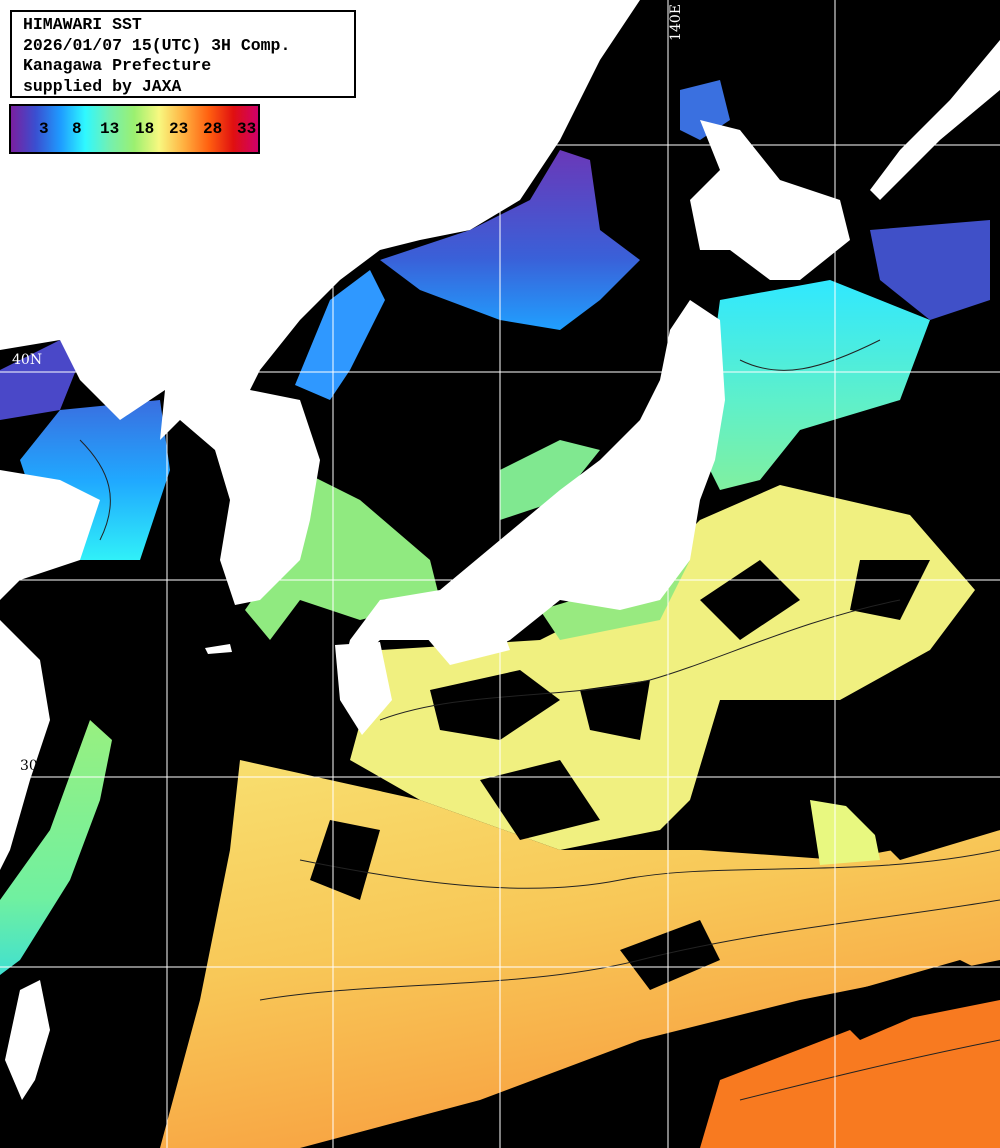 Image resolution: width=1000 pixels, height=1148 pixels. I want to click on land-taiwan, so click(27, 1040).